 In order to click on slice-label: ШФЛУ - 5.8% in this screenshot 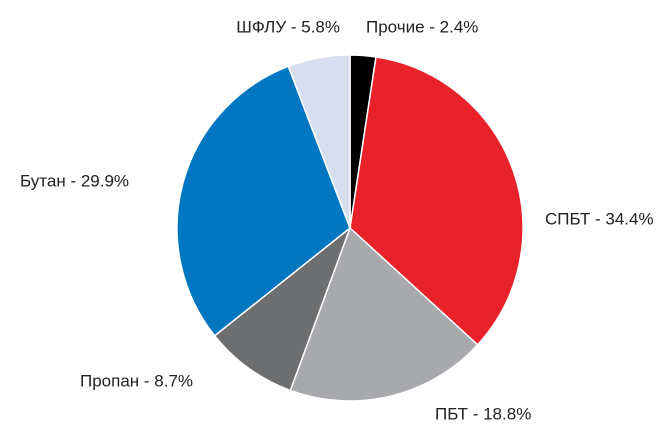, I will do `click(288, 26)`.